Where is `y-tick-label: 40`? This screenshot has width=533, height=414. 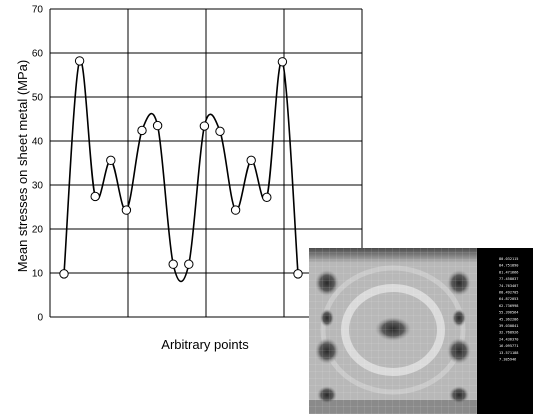
y-tick-label: 40 is located at coordinates (38, 142).